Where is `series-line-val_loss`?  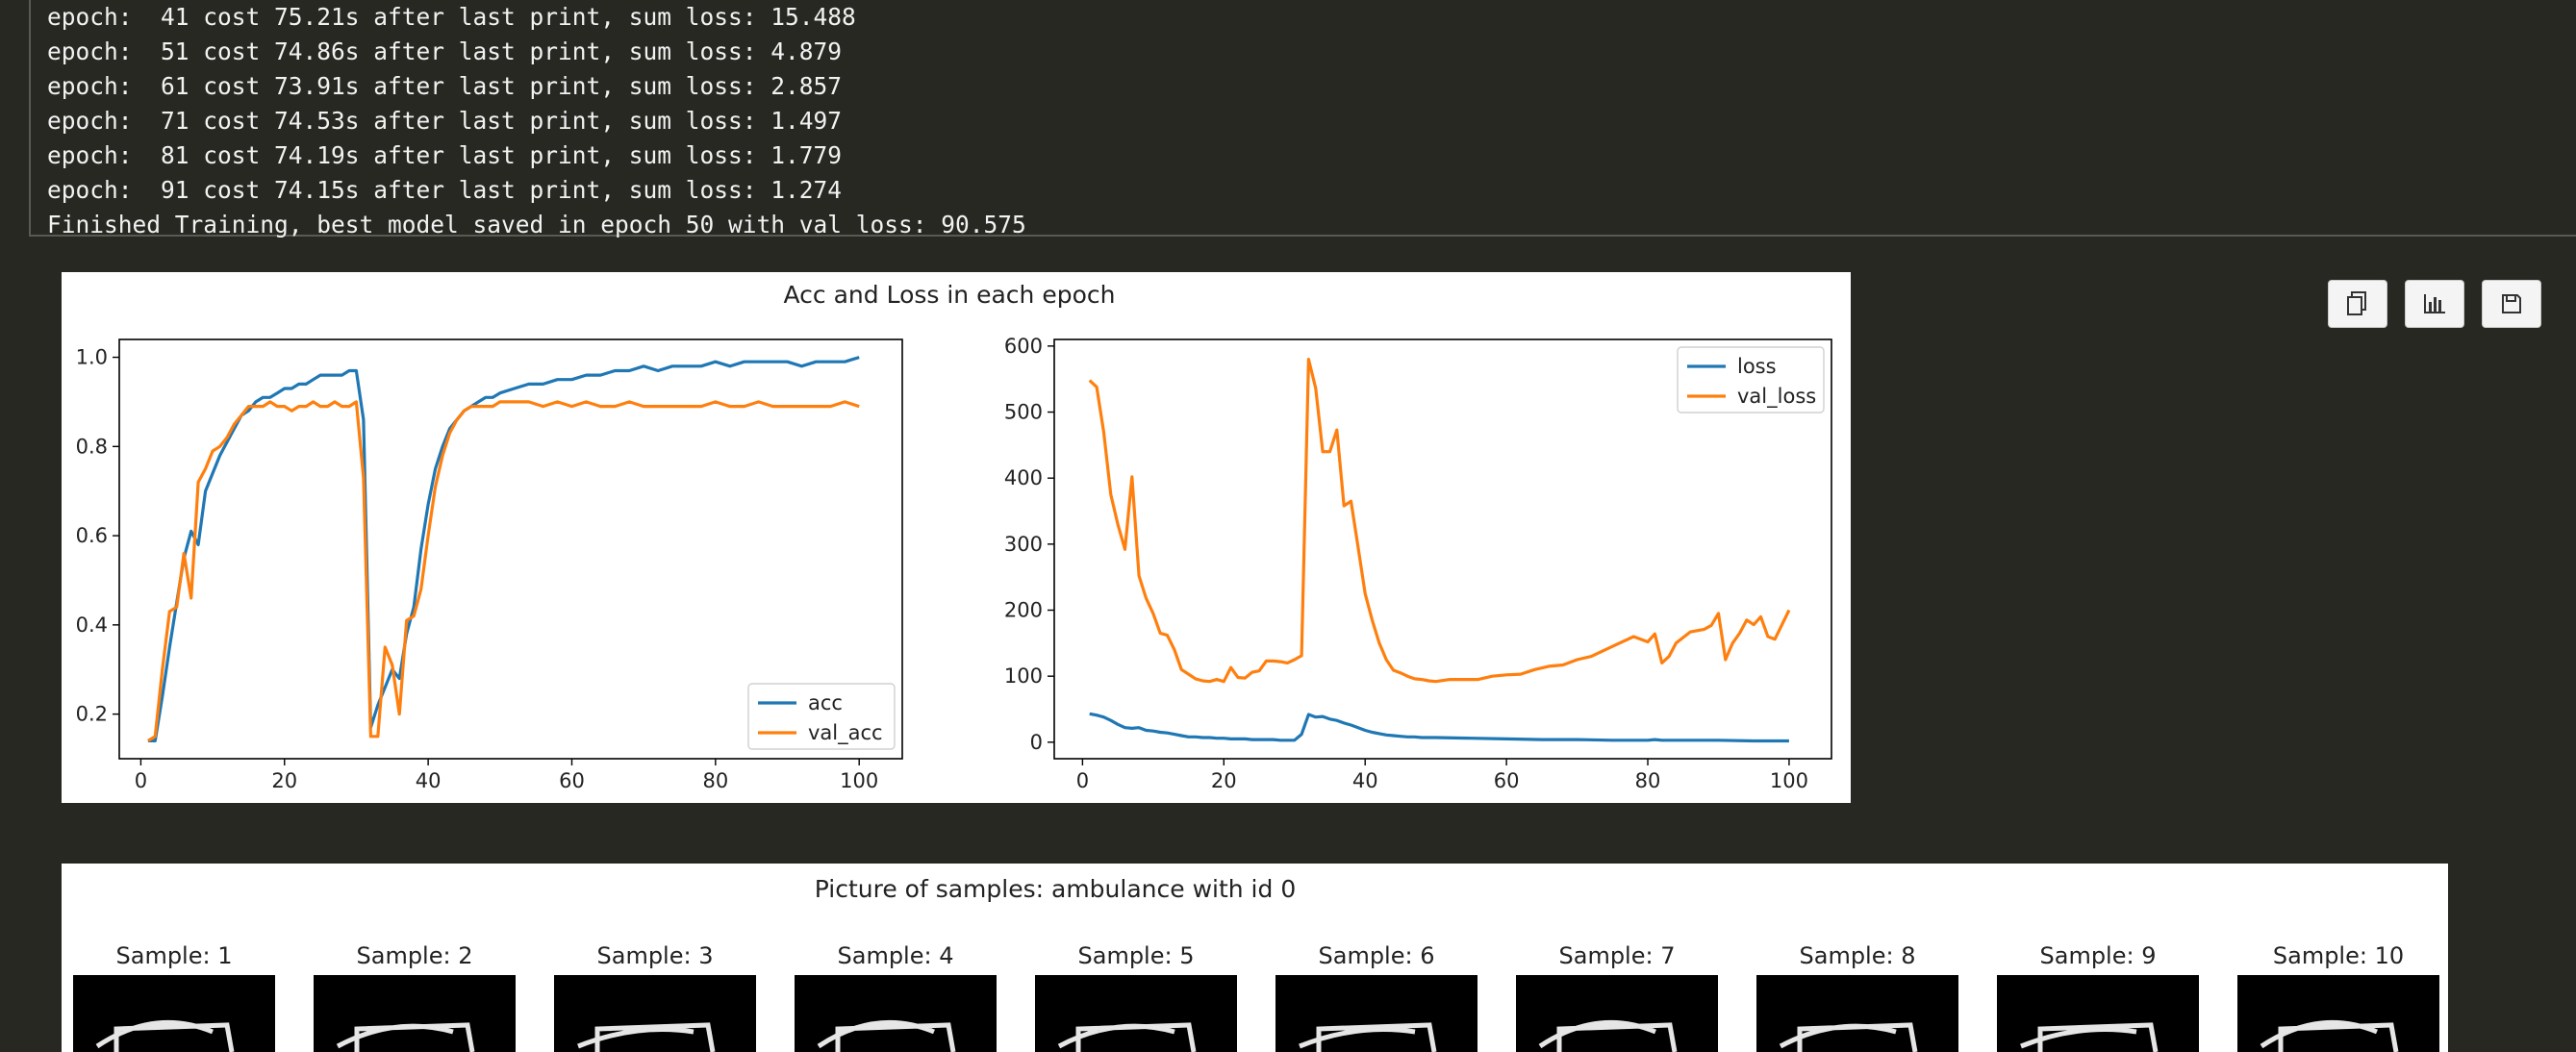
series-line-val_loss is located at coordinates (1440, 520).